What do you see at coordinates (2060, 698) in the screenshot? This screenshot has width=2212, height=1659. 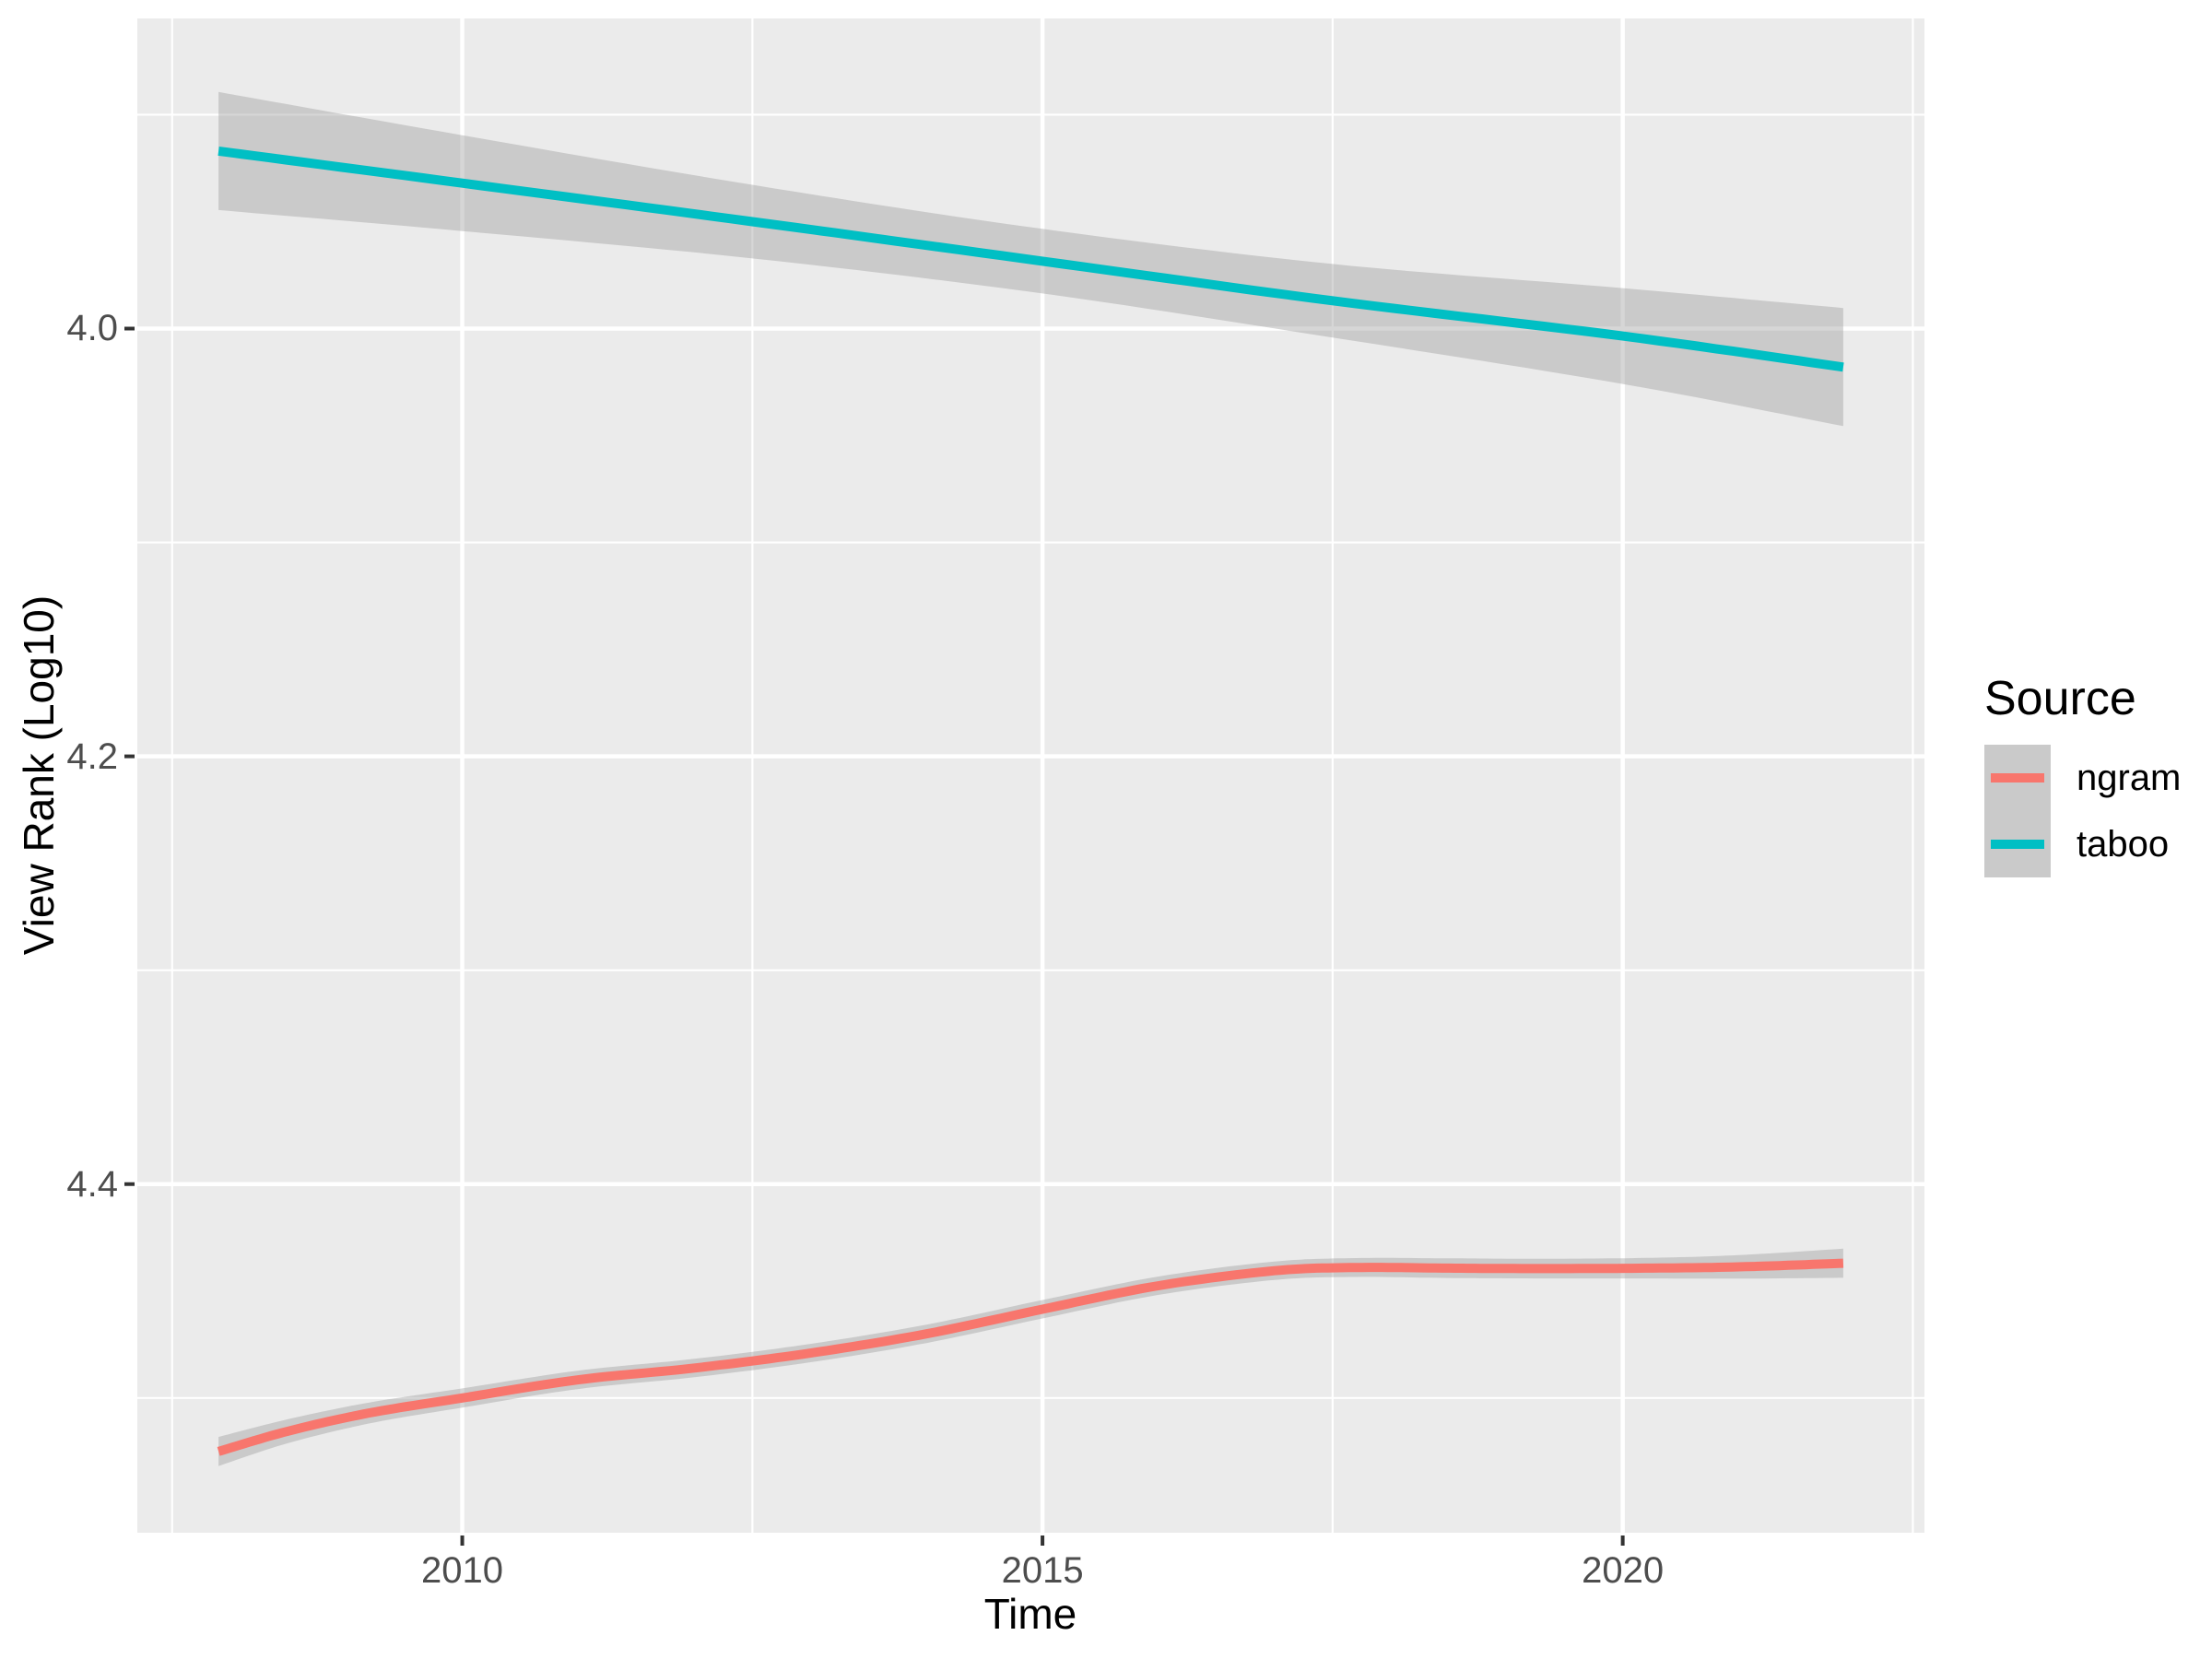 I see `legend-title: Source` at bounding box center [2060, 698].